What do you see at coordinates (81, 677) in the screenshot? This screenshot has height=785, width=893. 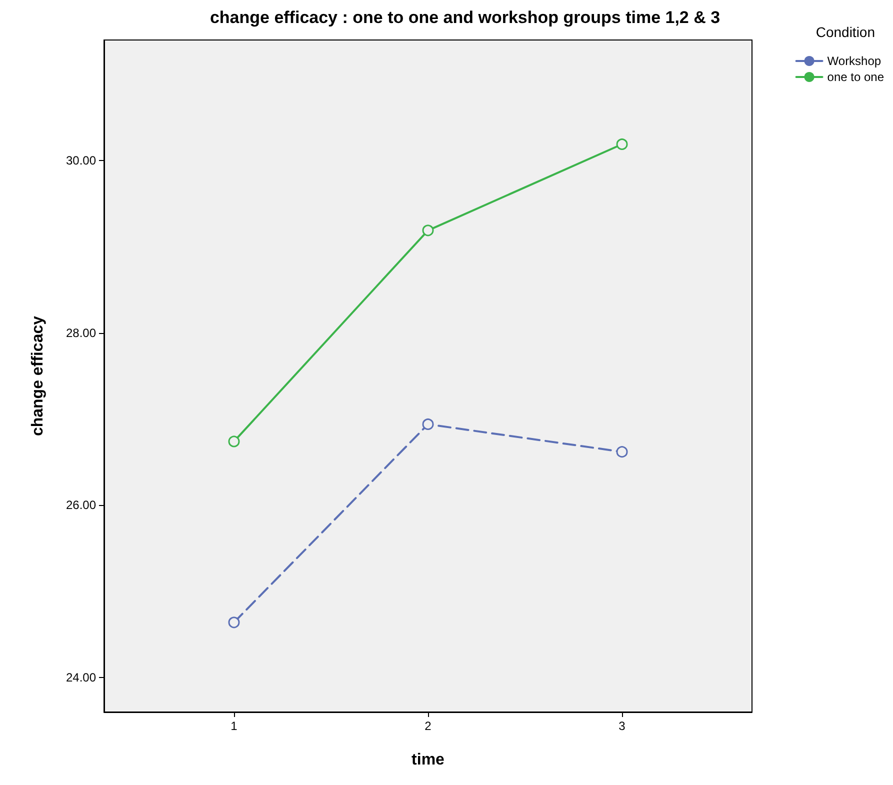 I see `y-tick-label: 24.00` at bounding box center [81, 677].